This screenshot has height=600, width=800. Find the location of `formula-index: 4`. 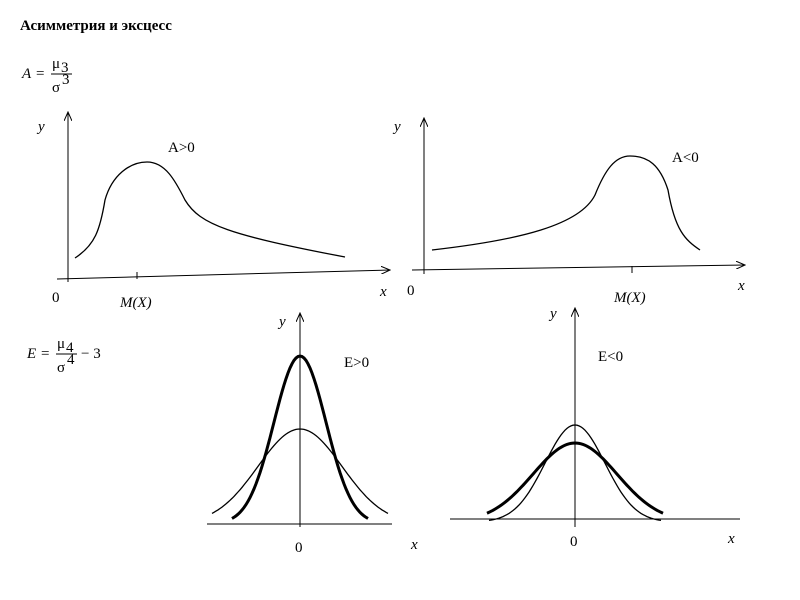

formula-index: 4 is located at coordinates (70, 348).